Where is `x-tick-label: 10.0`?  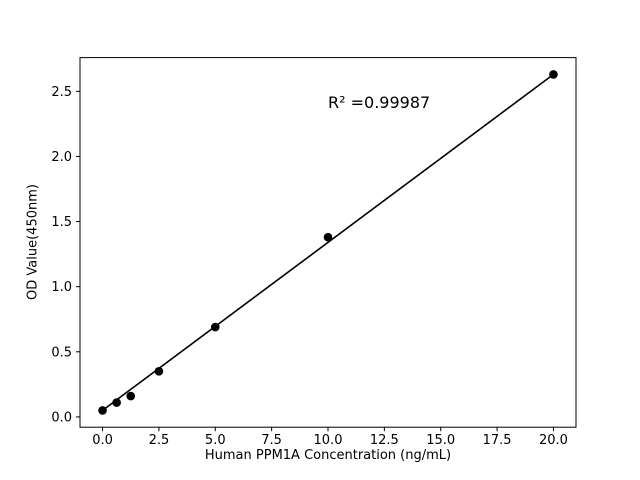
x-tick-label: 10.0 is located at coordinates (328, 440).